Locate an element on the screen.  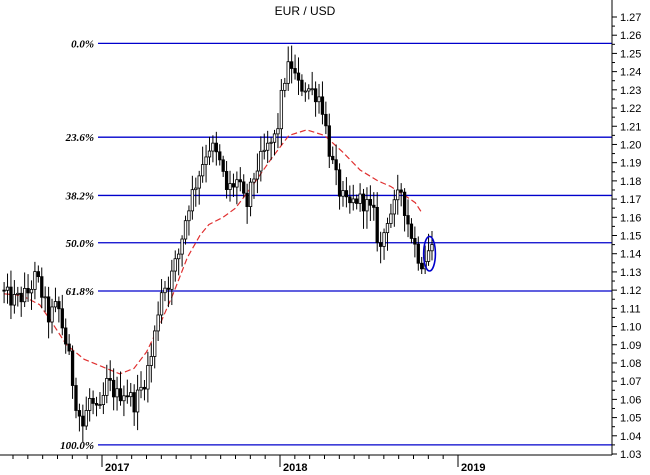
y-tick-label: 1.24 is located at coordinates (630, 73).